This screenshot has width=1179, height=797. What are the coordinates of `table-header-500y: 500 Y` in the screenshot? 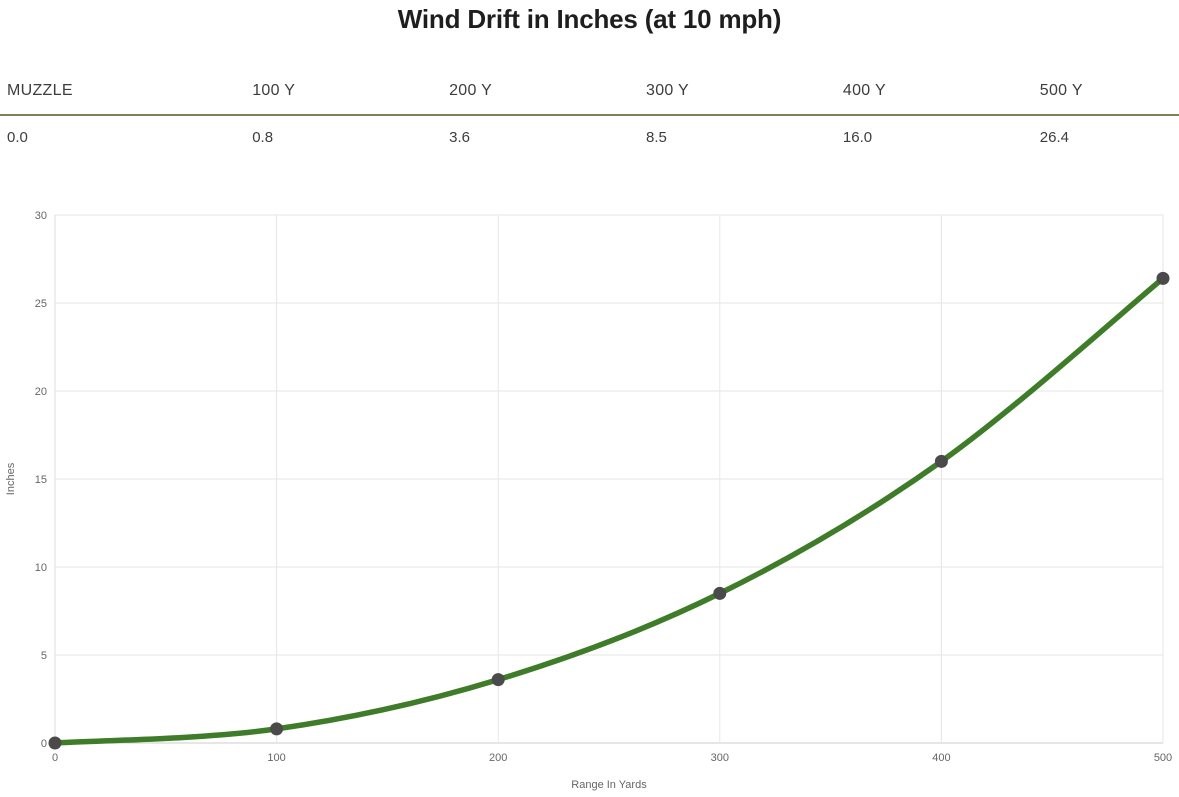 It's located at (1105, 99).